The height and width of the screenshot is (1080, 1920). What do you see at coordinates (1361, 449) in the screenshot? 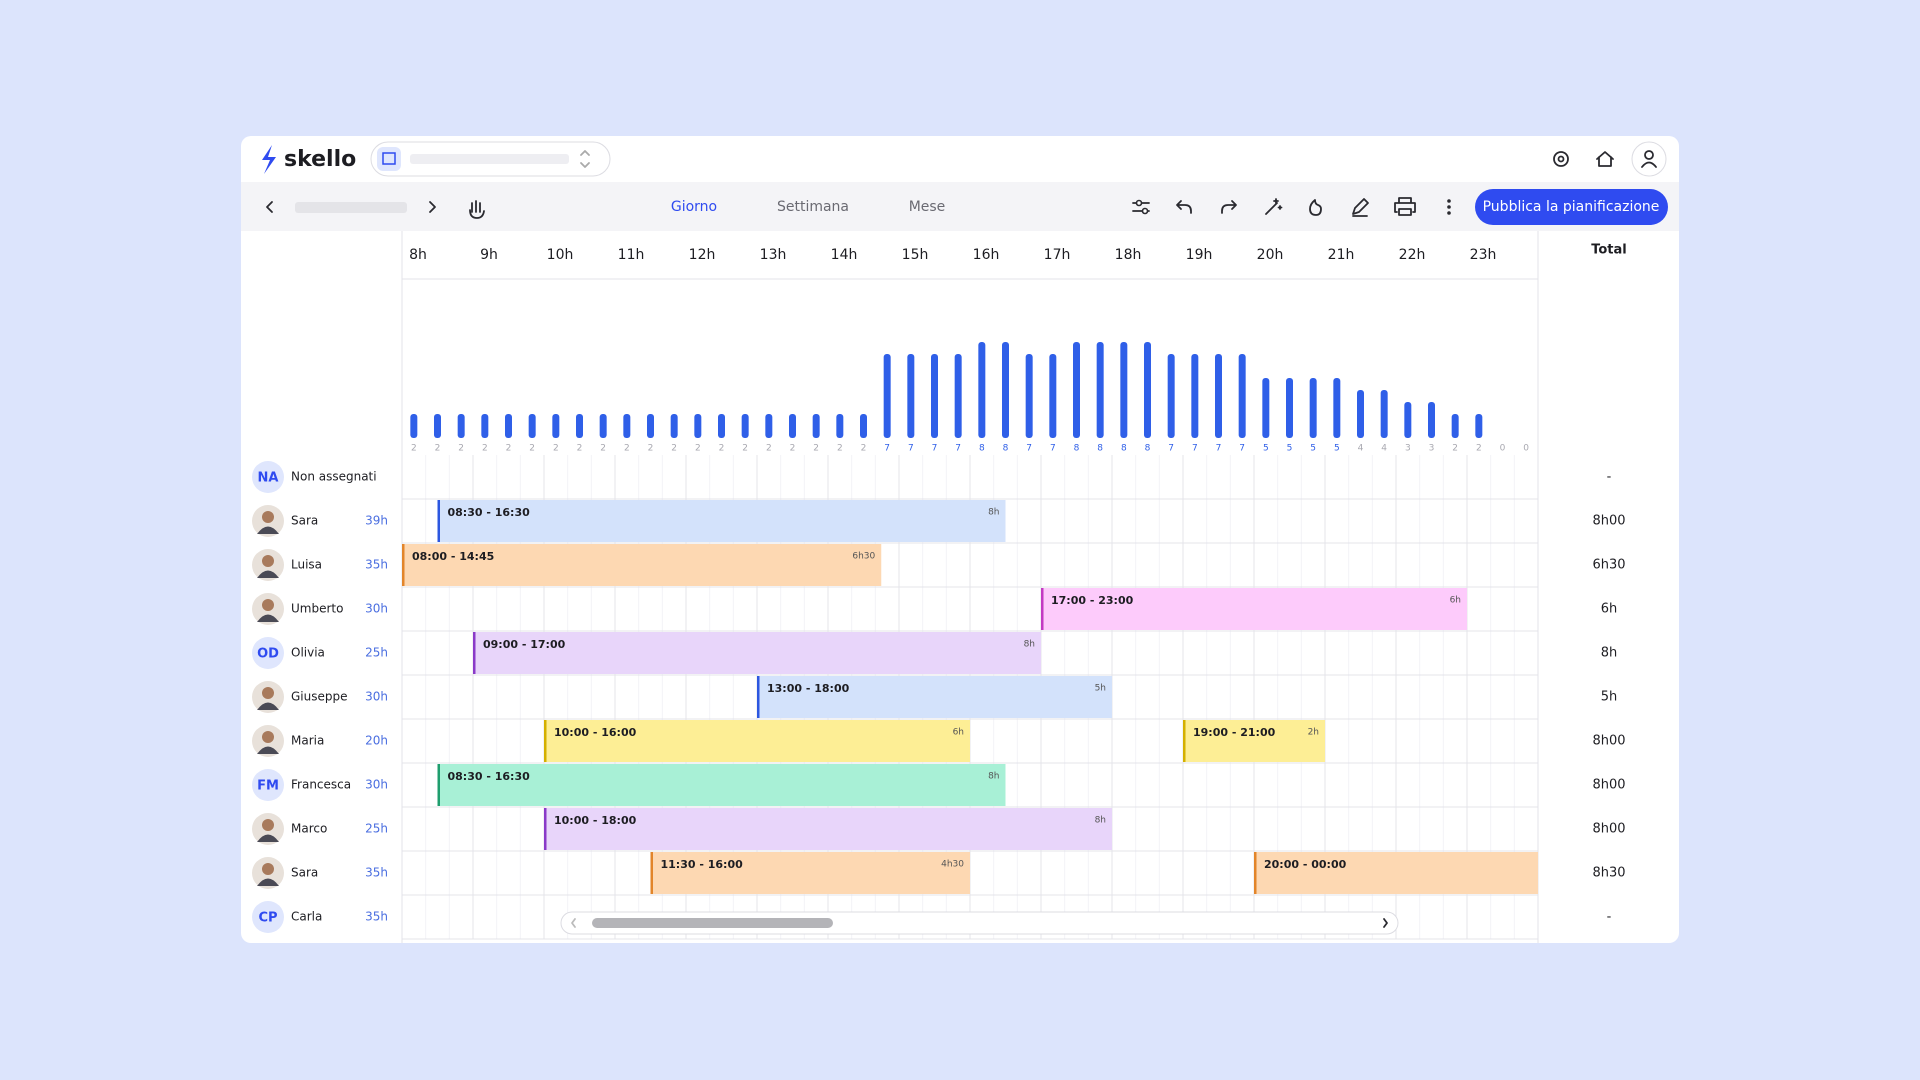
I see `staffing-label: 4` at bounding box center [1361, 449].